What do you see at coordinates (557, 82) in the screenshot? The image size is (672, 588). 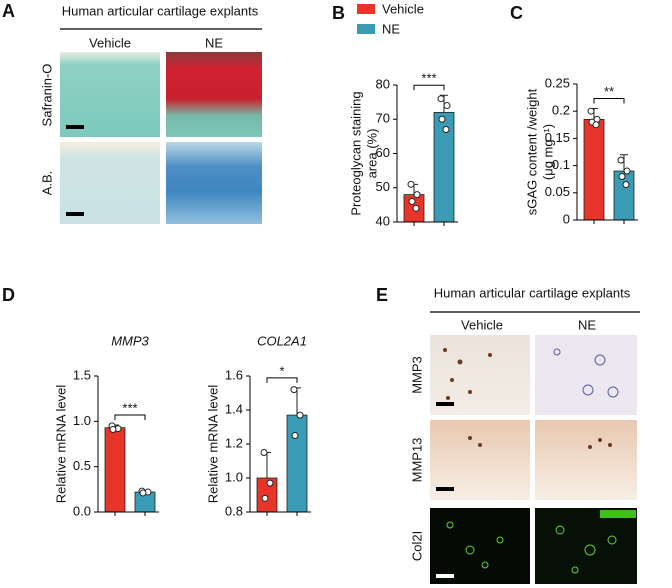 I see `y-tick-label: 0.25` at bounding box center [557, 82].